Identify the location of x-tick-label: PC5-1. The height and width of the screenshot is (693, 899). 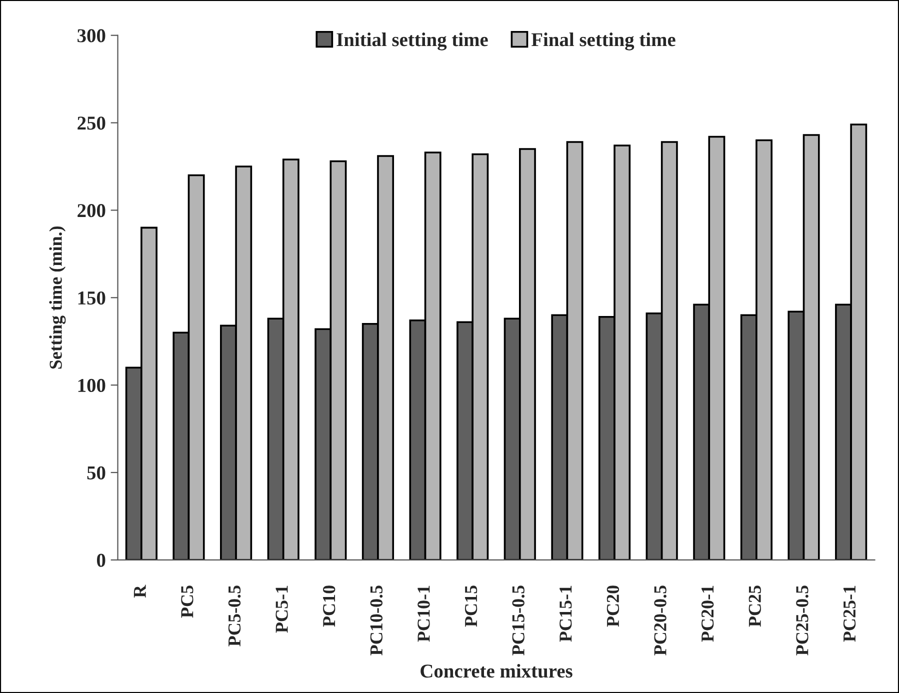
(282, 609).